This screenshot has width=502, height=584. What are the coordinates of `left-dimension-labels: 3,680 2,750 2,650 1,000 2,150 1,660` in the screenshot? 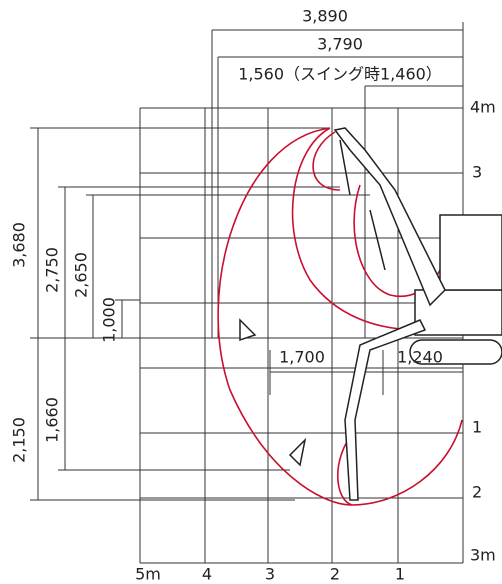 It's located at (64, 342).